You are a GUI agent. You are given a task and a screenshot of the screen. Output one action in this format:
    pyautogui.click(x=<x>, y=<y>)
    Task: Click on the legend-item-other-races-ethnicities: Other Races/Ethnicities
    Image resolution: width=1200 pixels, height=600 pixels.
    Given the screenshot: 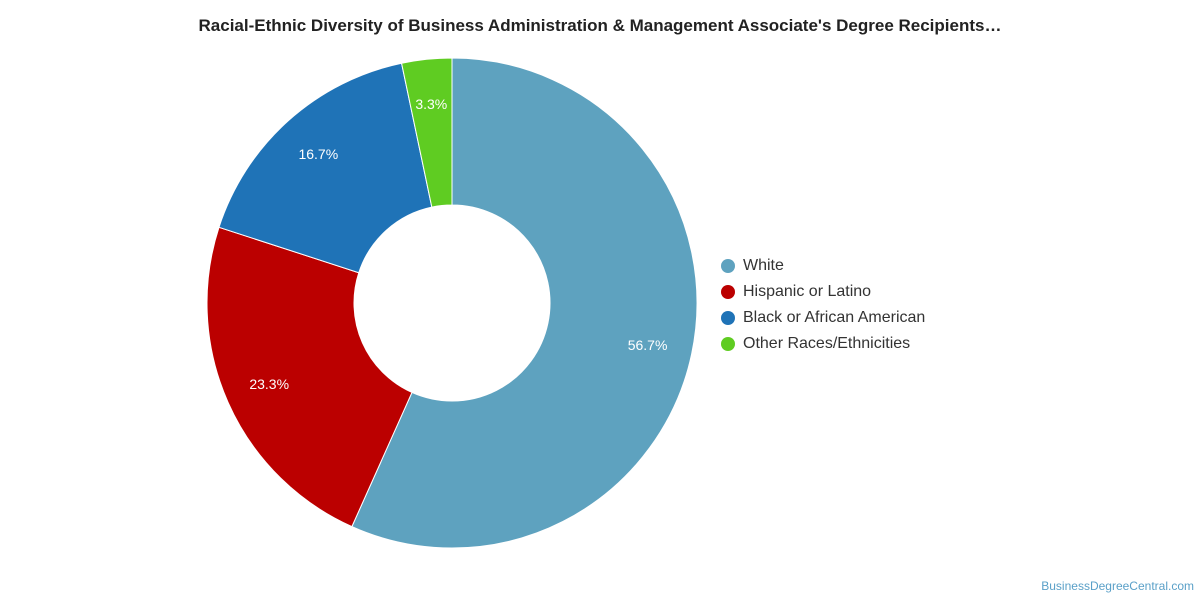 What is the action you would take?
    pyautogui.click(x=823, y=344)
    